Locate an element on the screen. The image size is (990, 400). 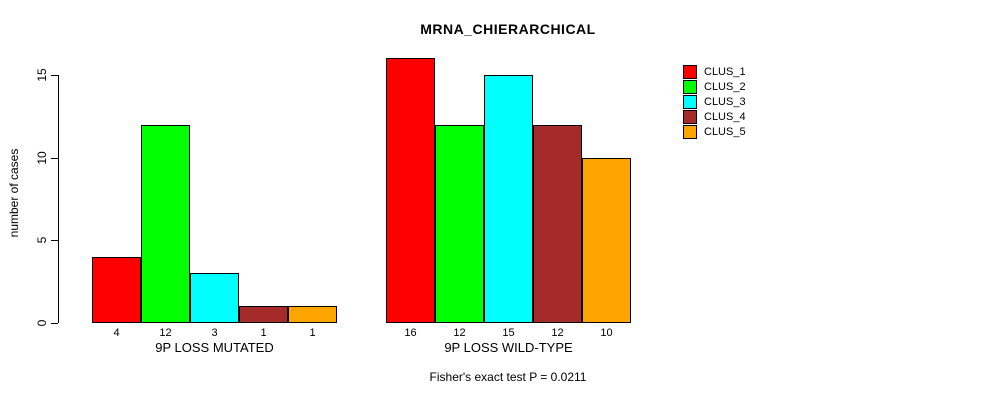
y-axis-title: number of cases is located at coordinates (14, 193).